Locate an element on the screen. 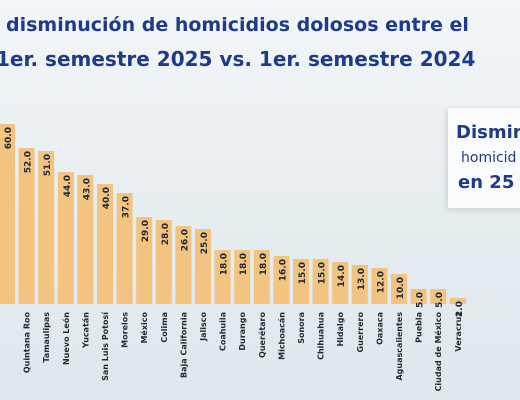 This screenshot has height=400, width=520. category-label: San Luis Potosí is located at coordinates (105, 346).